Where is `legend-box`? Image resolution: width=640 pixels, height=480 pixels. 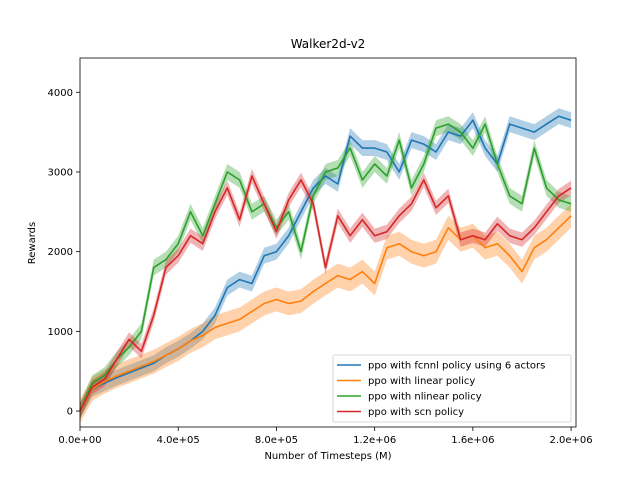 legend-box is located at coordinates (452, 388).